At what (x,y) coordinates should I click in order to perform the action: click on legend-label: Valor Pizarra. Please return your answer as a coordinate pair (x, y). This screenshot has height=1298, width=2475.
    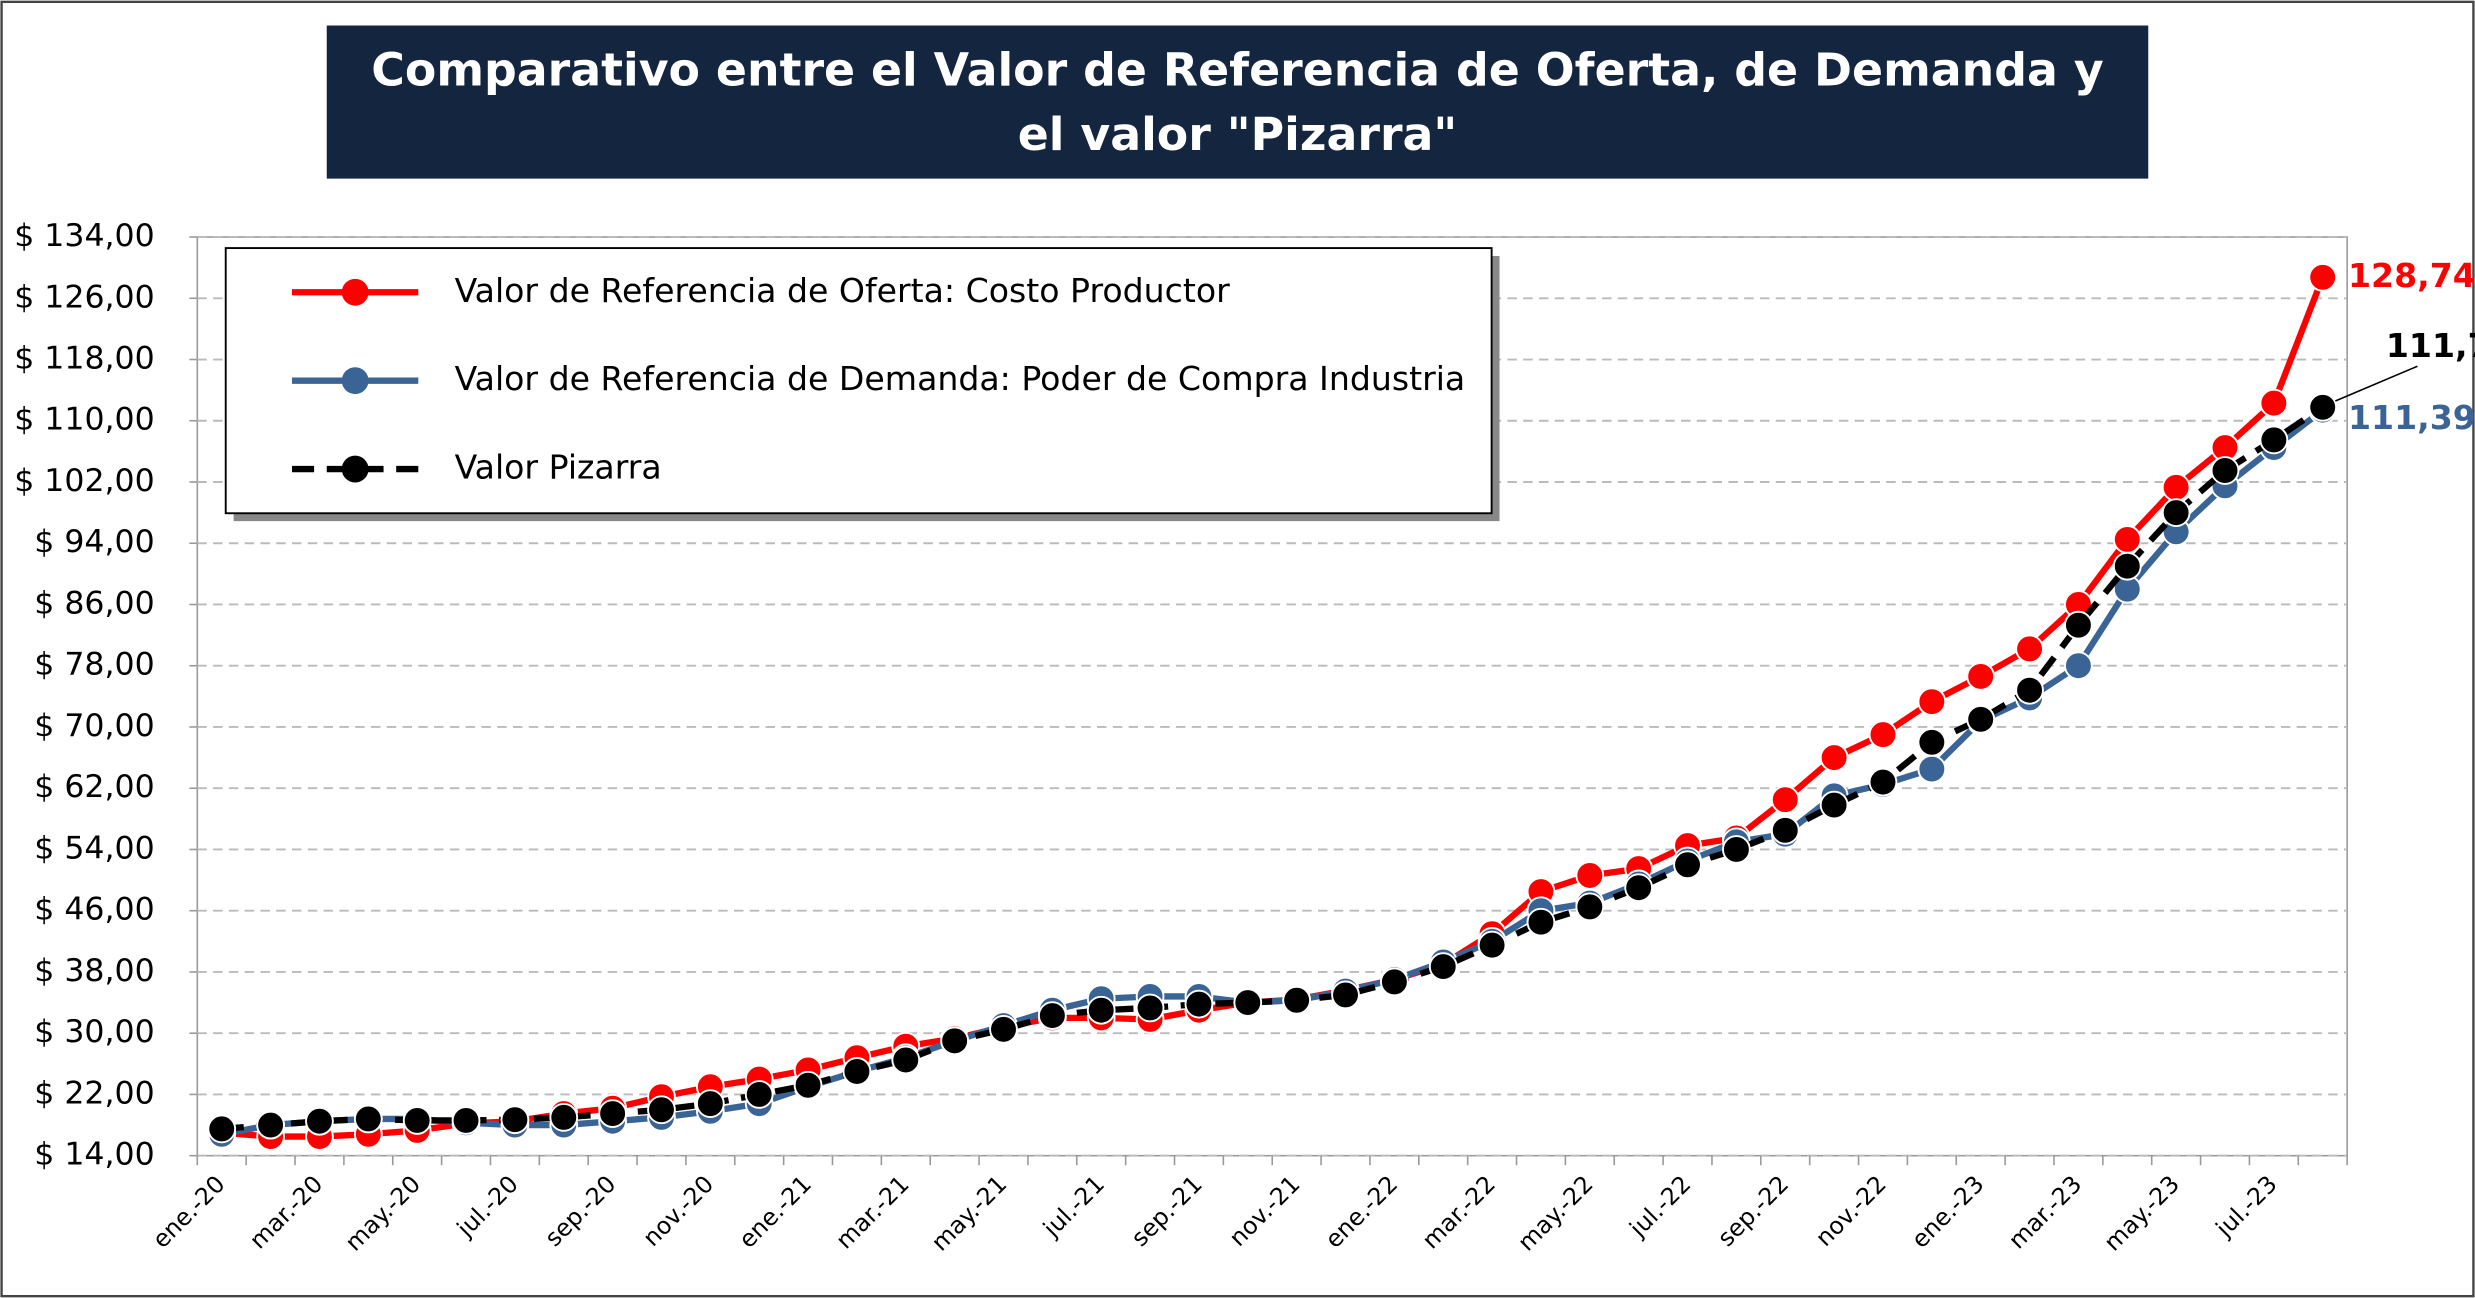
    Looking at the image, I should click on (558, 467).